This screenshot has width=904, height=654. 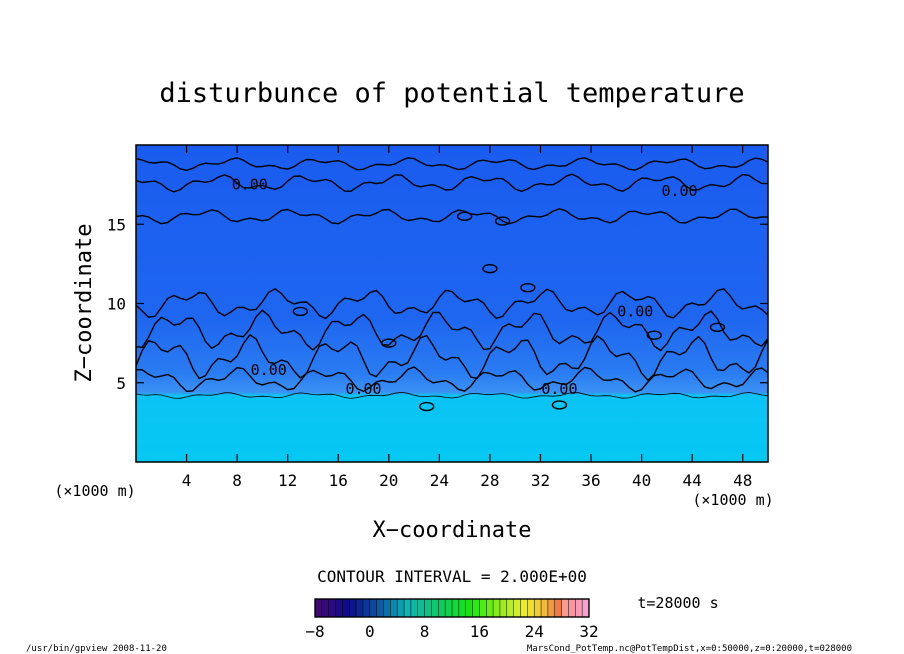 I want to click on time-label: t=28000 s, so click(x=677, y=603).